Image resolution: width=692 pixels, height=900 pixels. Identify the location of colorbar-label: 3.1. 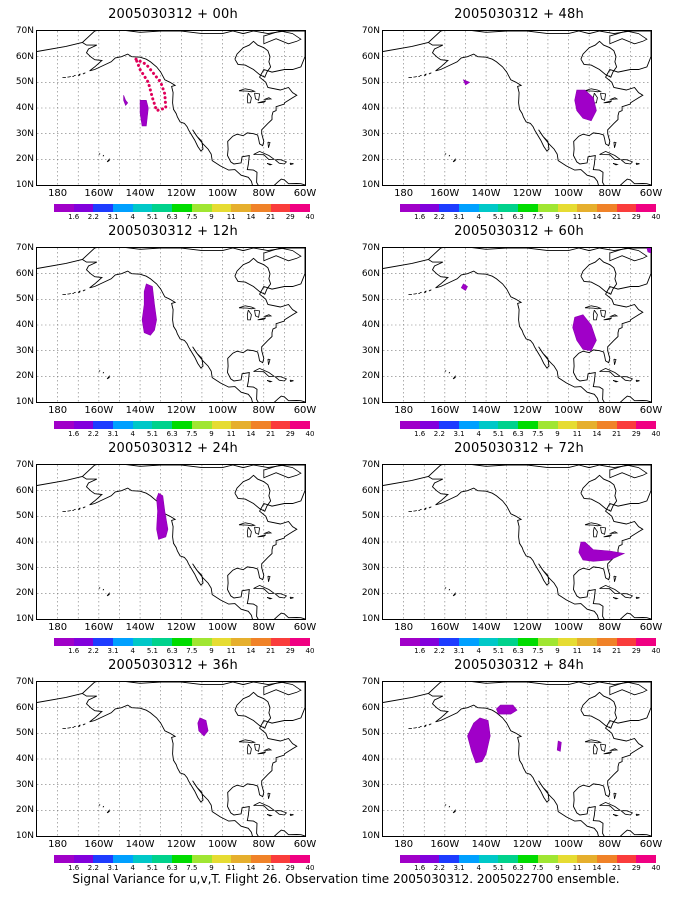
(113, 868).